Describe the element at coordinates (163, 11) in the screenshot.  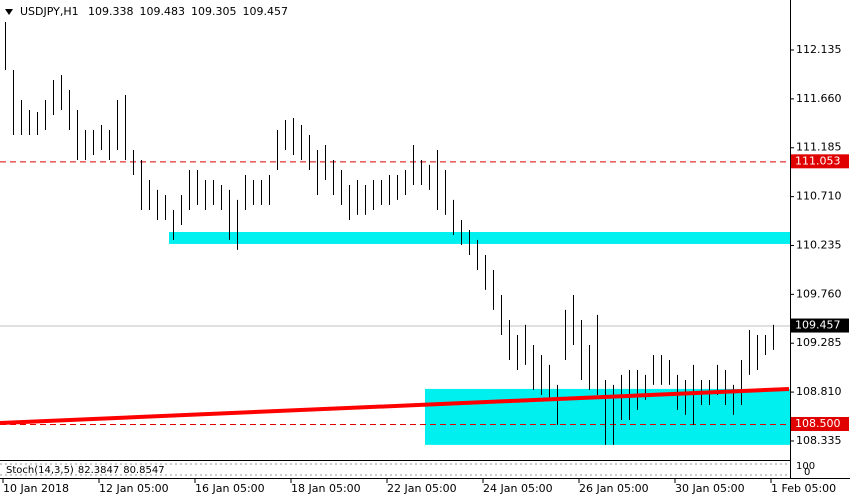
I see `header-value: 109.483` at that location.